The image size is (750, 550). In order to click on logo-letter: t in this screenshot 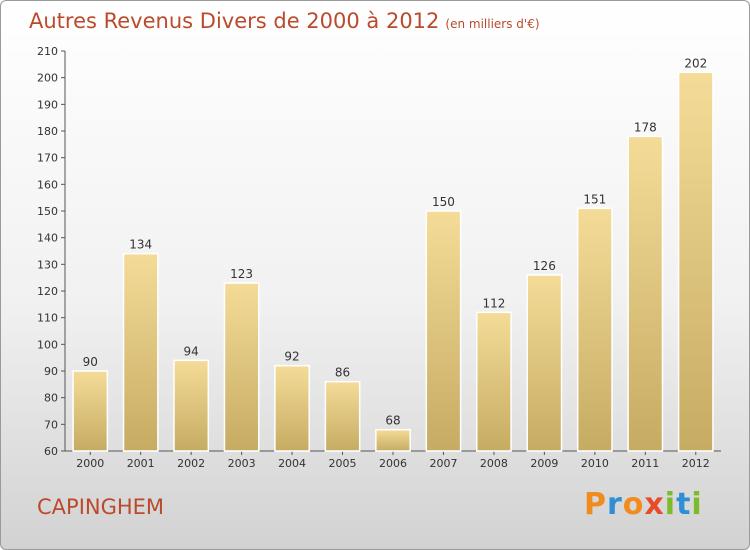, I will do `click(684, 504)`.